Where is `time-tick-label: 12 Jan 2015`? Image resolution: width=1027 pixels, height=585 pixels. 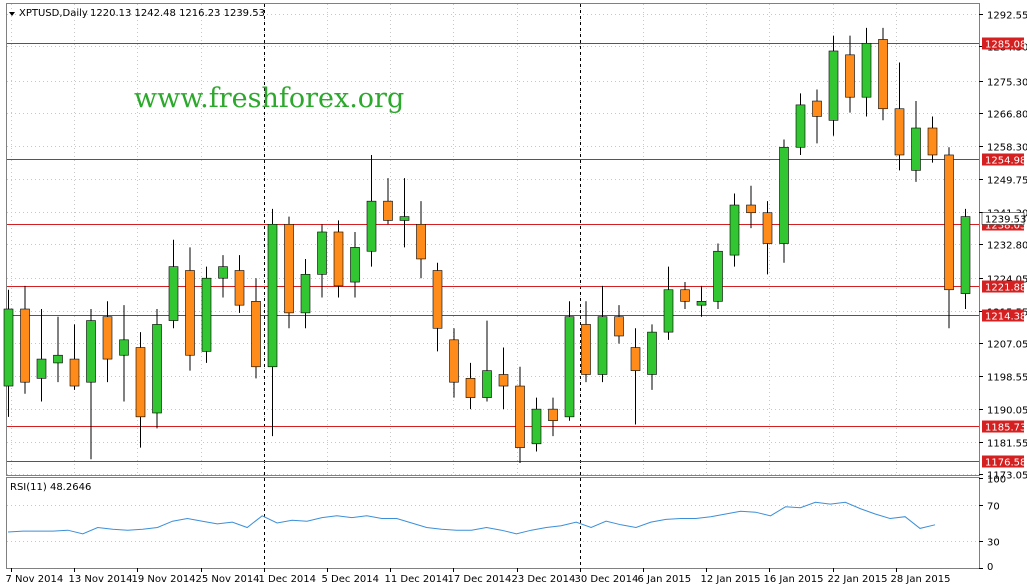 time-tick-label: 12 Jan 2015 is located at coordinates (731, 579).